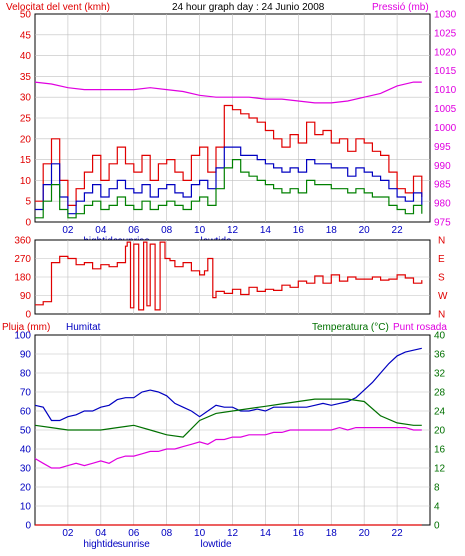 The width and height of the screenshot is (465, 556). What do you see at coordinates (440, 393) in the screenshot?
I see `y2-tick-label: 28` at bounding box center [440, 393].